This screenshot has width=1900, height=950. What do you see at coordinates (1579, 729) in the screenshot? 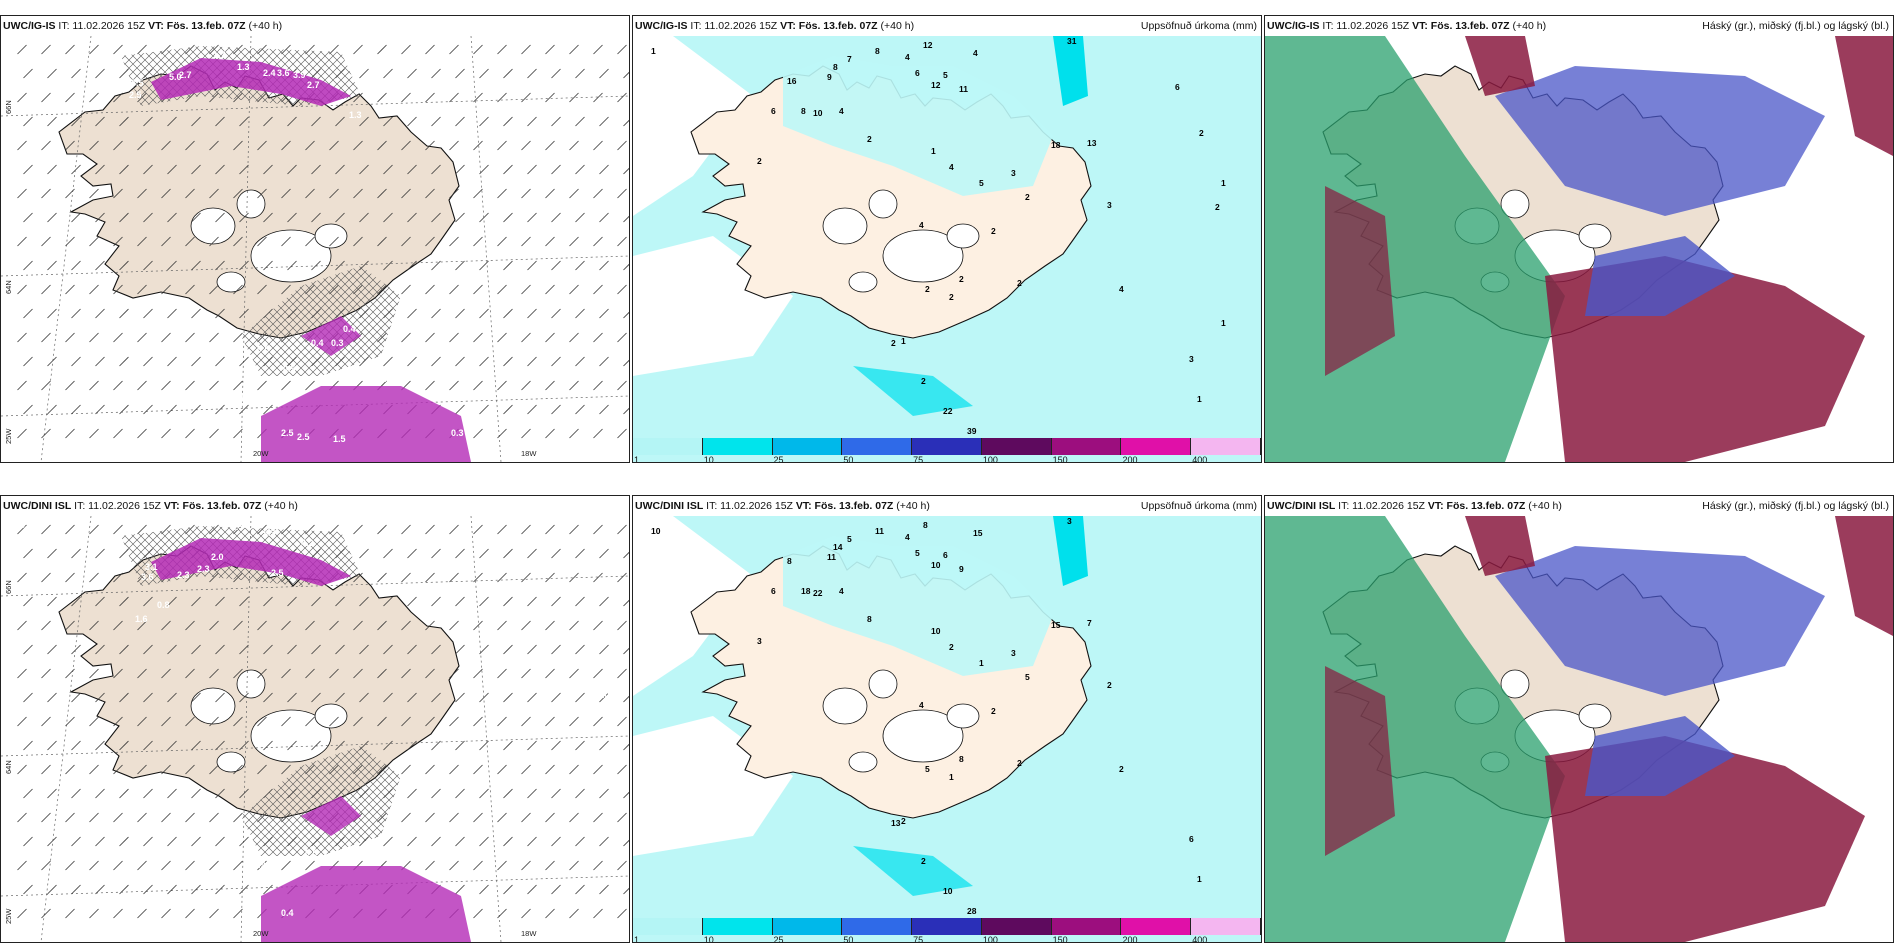
I see `map-cloud-dini` at bounding box center [1579, 729].